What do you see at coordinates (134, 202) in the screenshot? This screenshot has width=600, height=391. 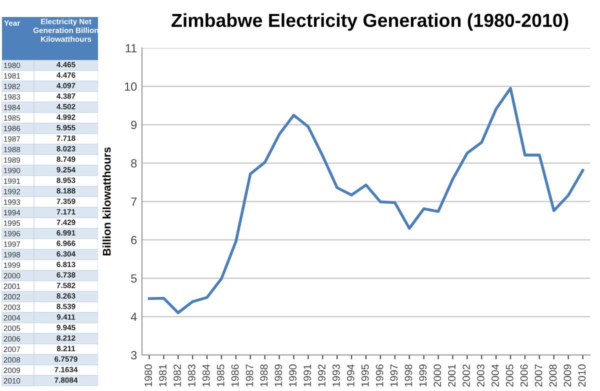 I see `y-tick-label: 7` at bounding box center [134, 202].